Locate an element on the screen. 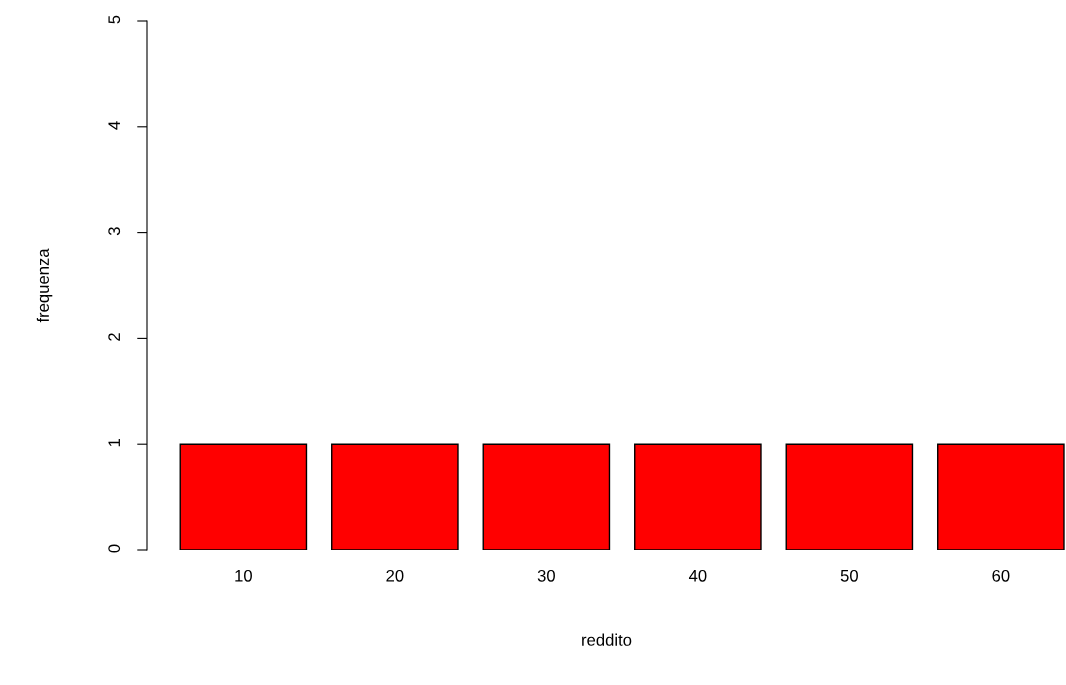  y-axis-title: frequenza is located at coordinates (44, 285).